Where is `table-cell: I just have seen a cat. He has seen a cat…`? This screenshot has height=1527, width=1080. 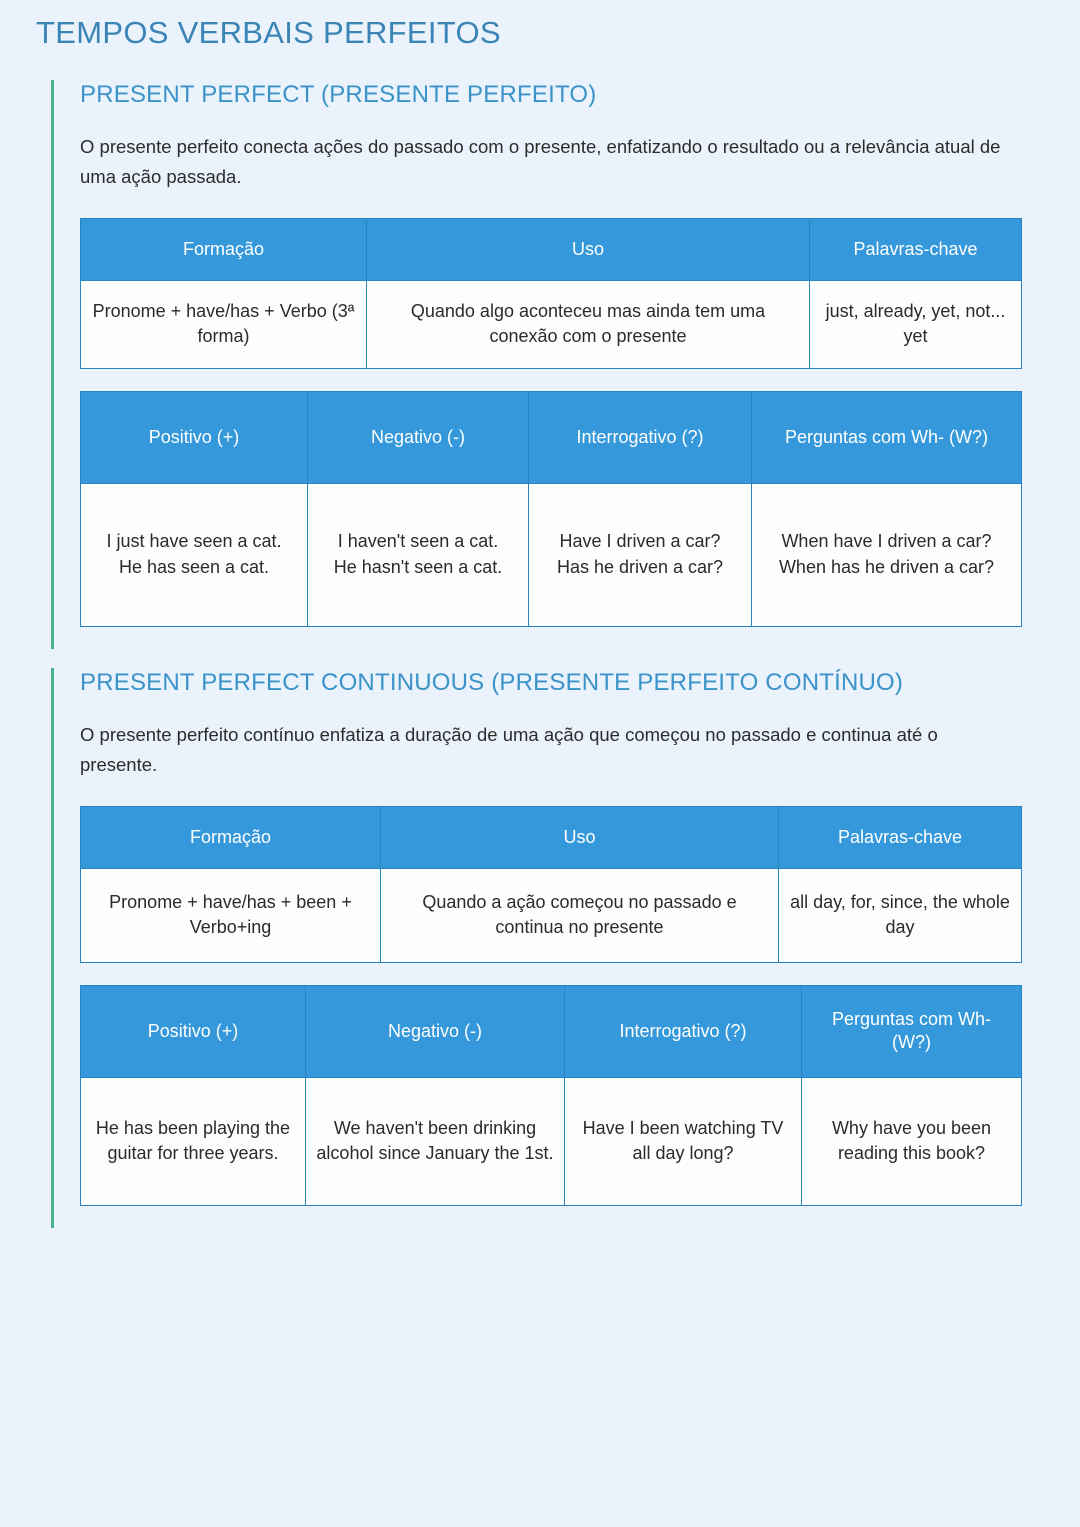 table-cell: I just have seen a cat. He has seen a cat… is located at coordinates (194, 554).